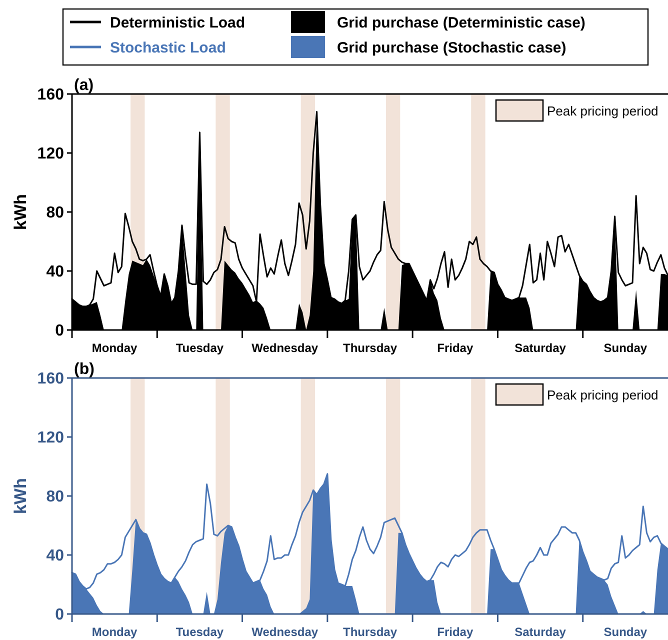 The width and height of the screenshot is (668, 640). I want to click on legend-label: Deterministic Load, so click(178, 23).